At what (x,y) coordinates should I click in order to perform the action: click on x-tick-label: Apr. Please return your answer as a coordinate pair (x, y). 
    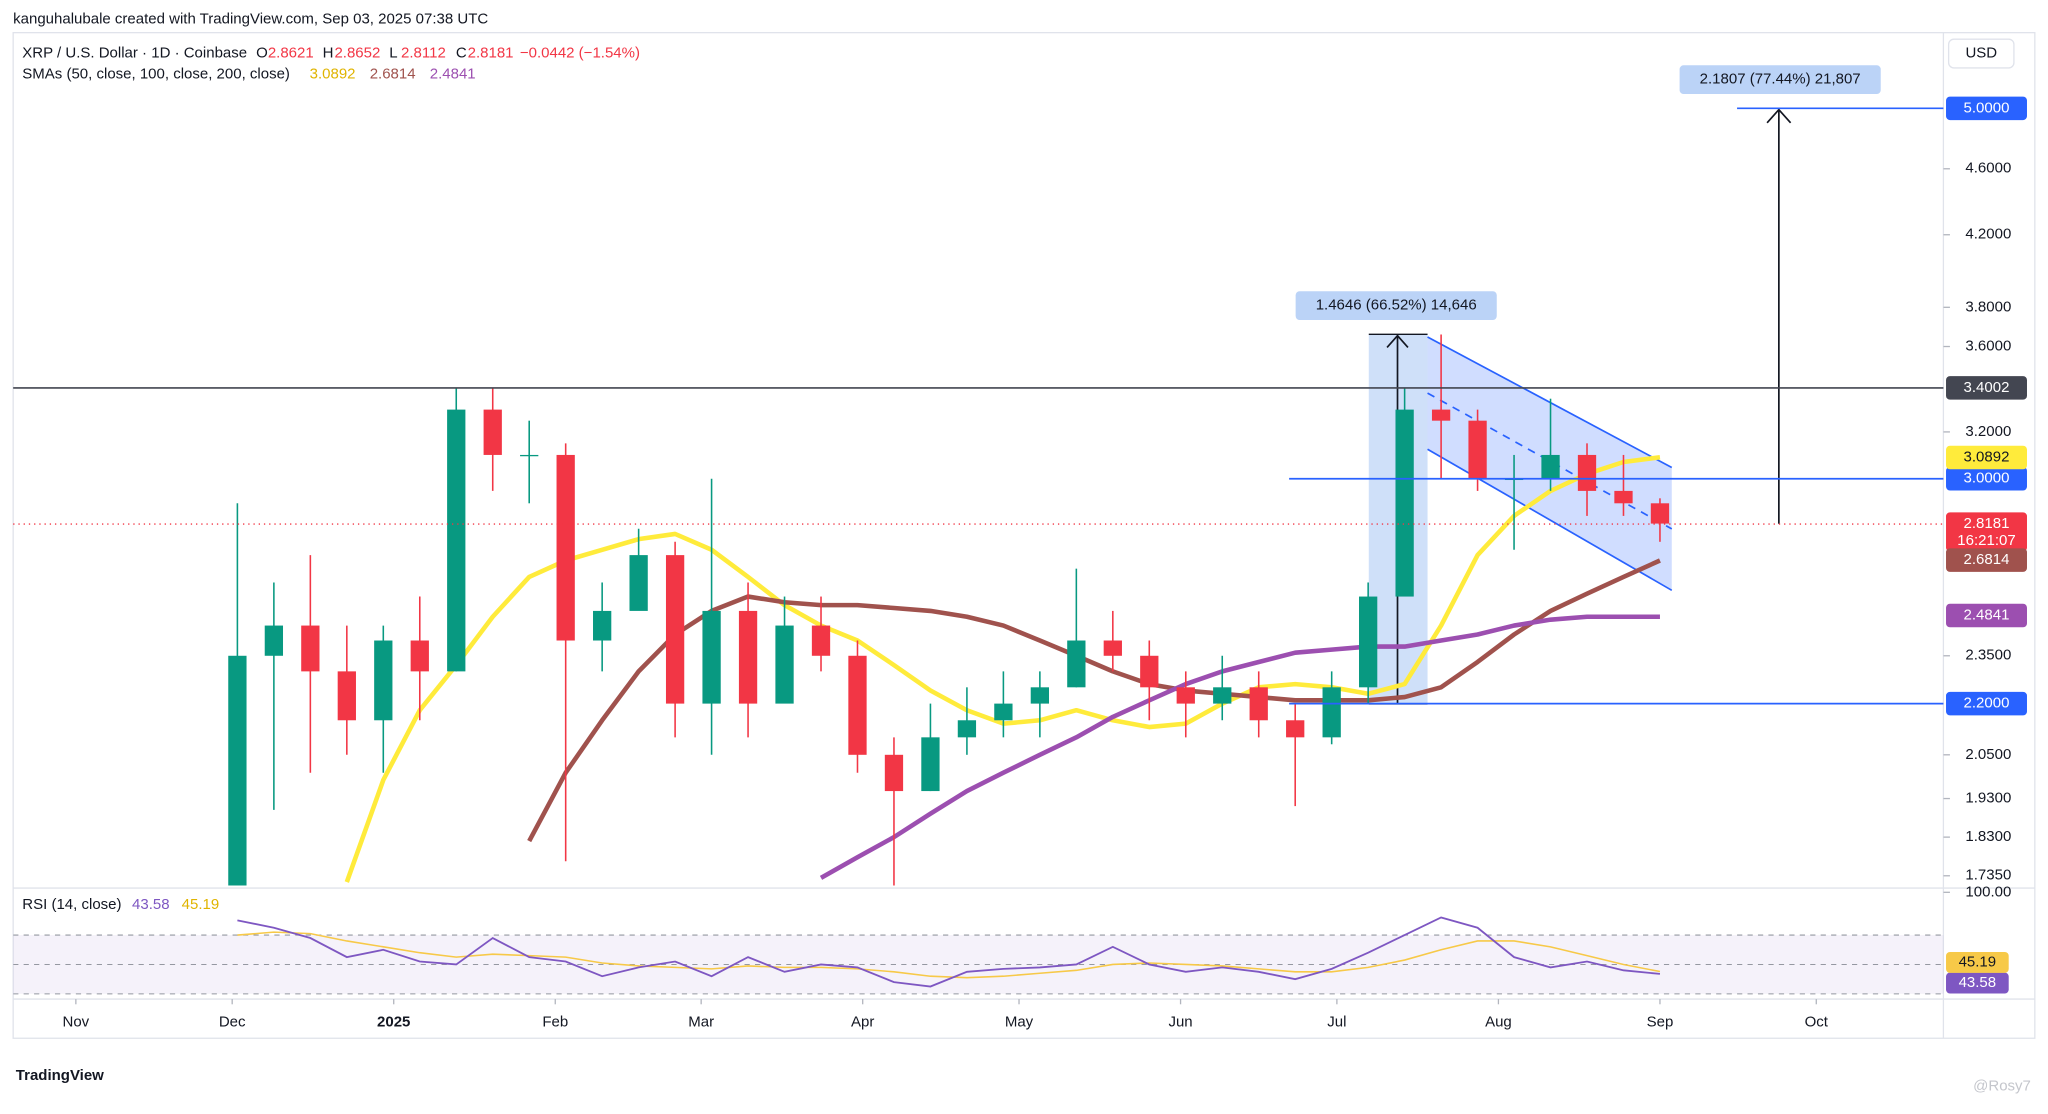
    Looking at the image, I should click on (862, 1022).